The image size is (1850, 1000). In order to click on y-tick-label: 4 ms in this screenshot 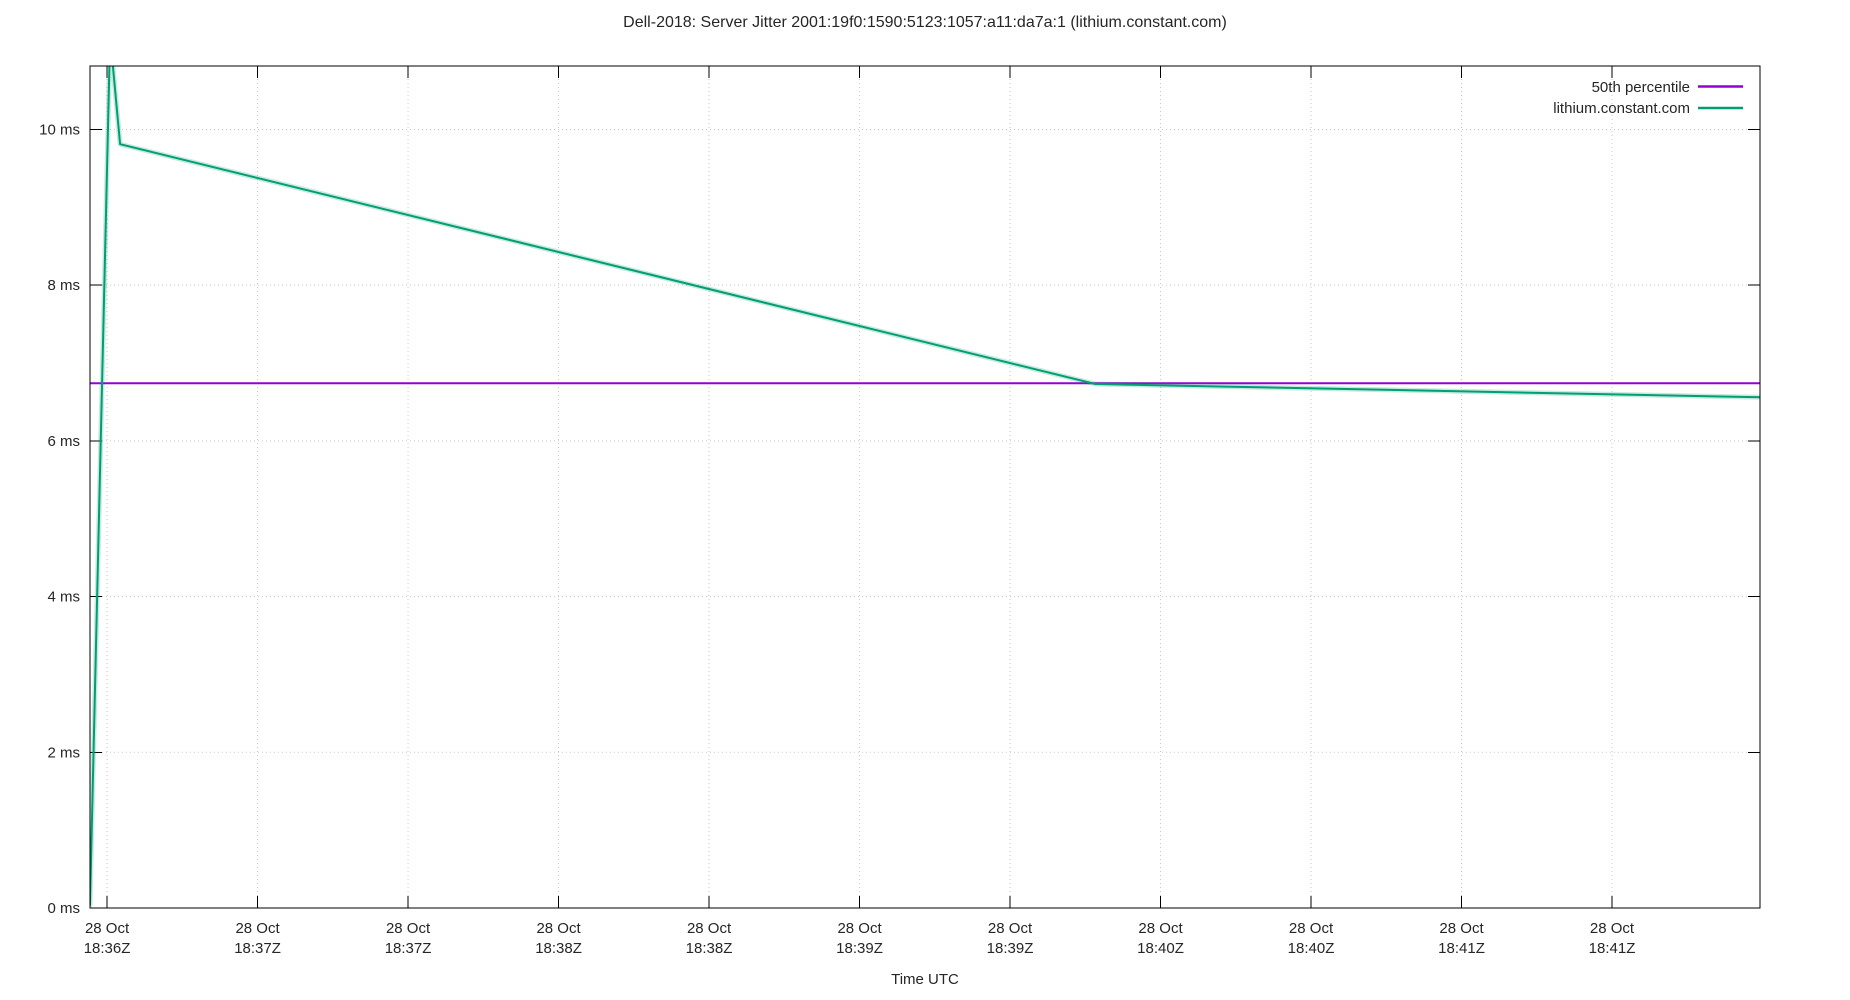, I will do `click(63, 597)`.